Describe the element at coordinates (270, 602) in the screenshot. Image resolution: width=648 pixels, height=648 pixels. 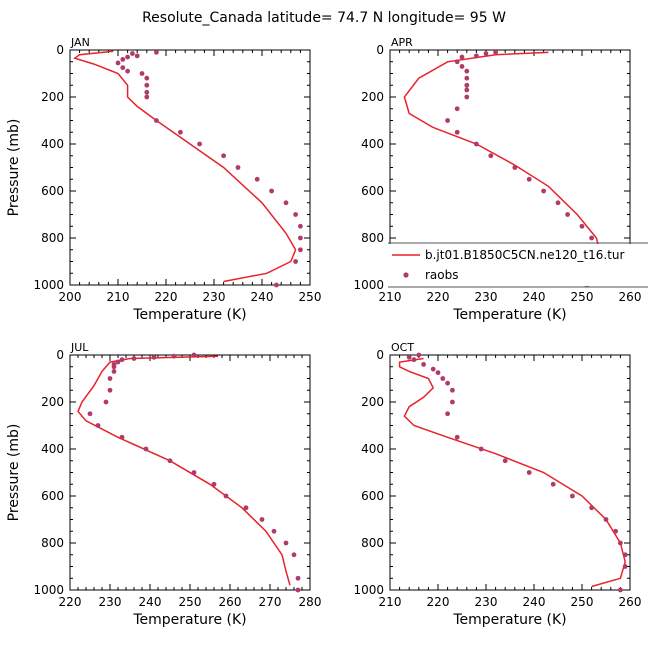
I see `x-tick-label: 270` at that location.